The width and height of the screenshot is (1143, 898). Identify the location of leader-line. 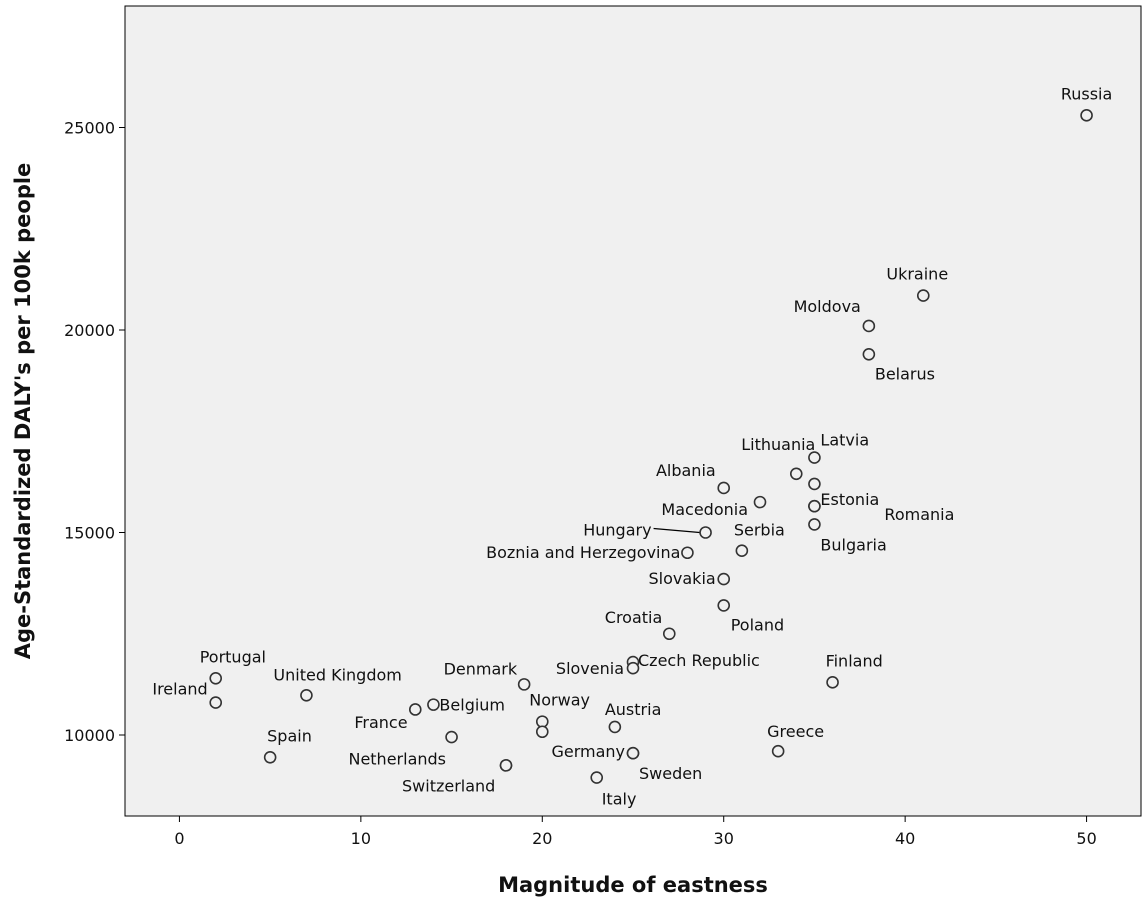
(676, 530).